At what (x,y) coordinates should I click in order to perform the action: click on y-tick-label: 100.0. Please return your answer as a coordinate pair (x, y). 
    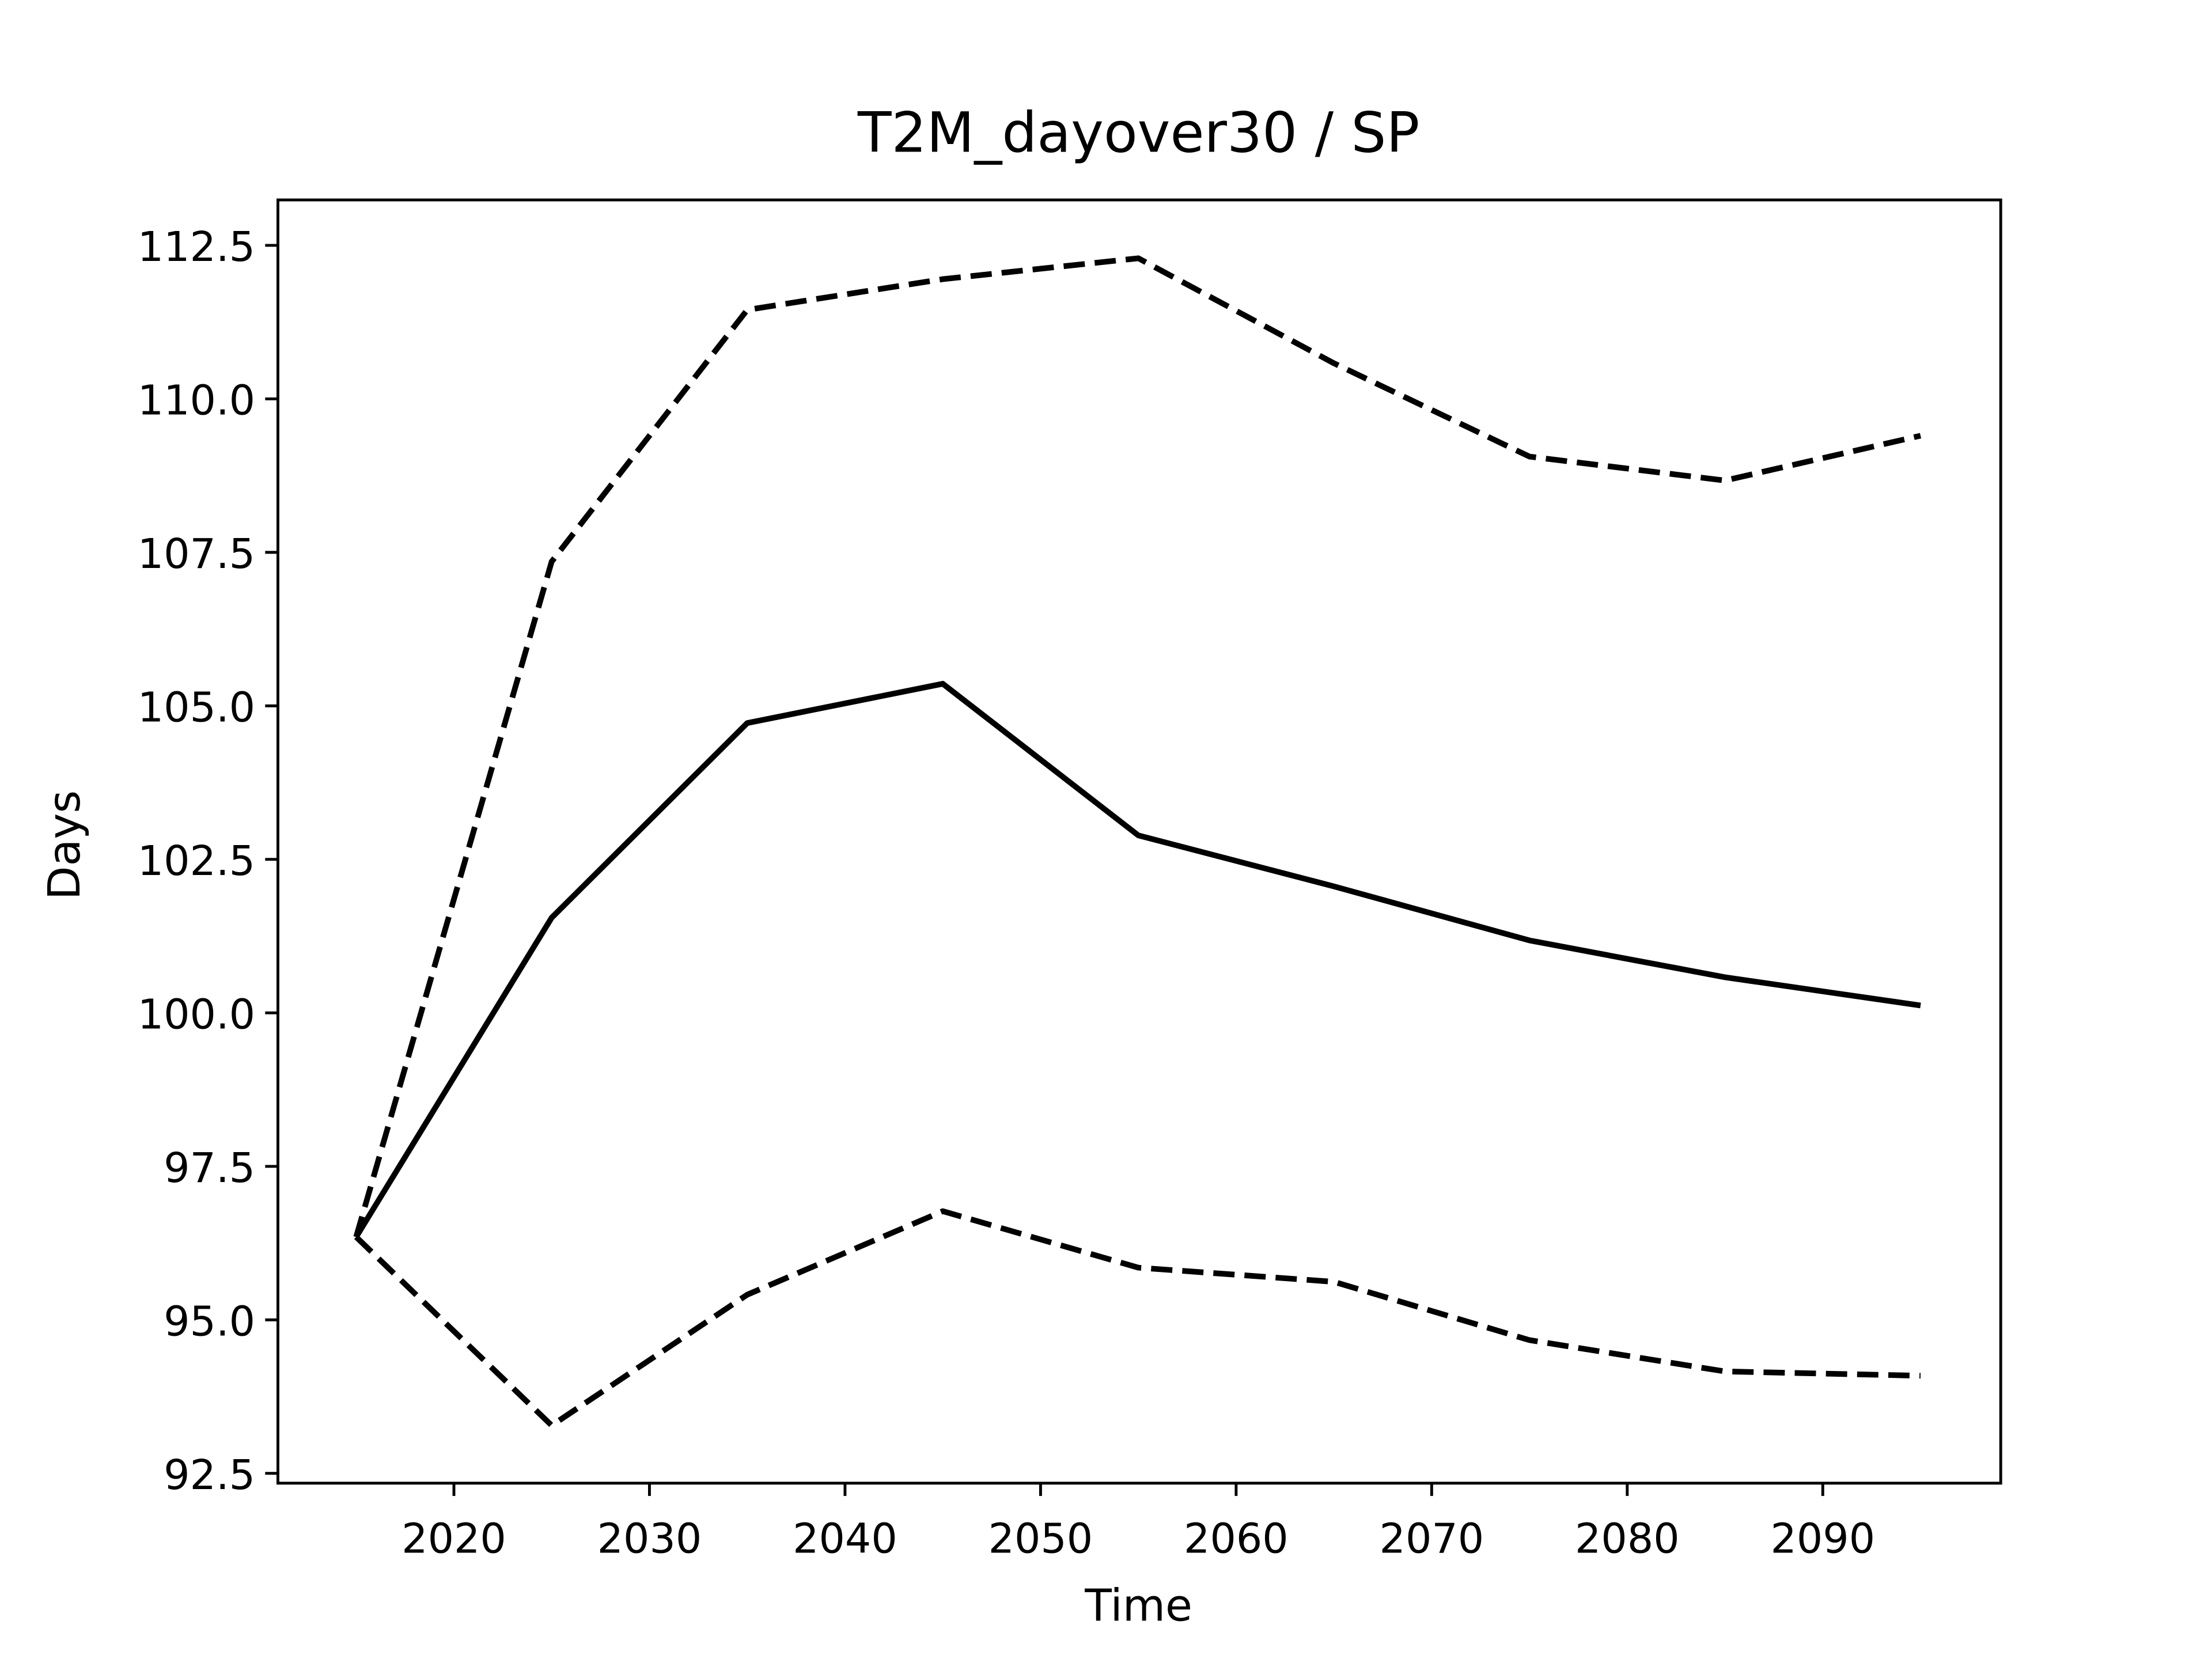
    Looking at the image, I should click on (196, 1014).